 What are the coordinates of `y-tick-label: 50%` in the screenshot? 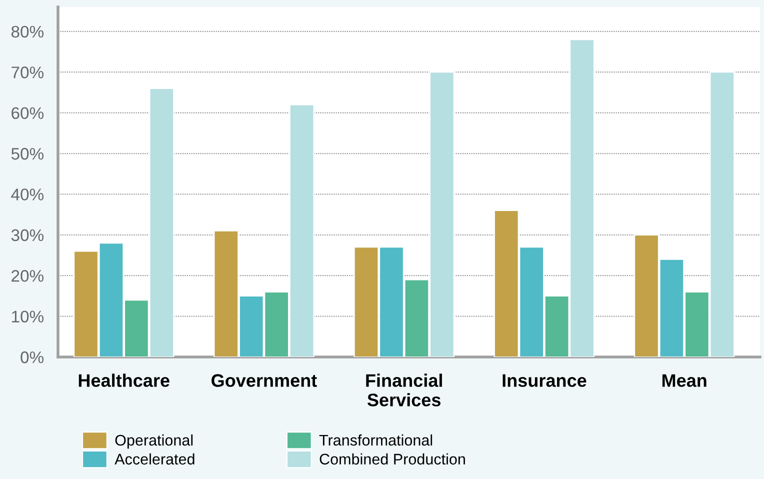 It's located at (27, 154).